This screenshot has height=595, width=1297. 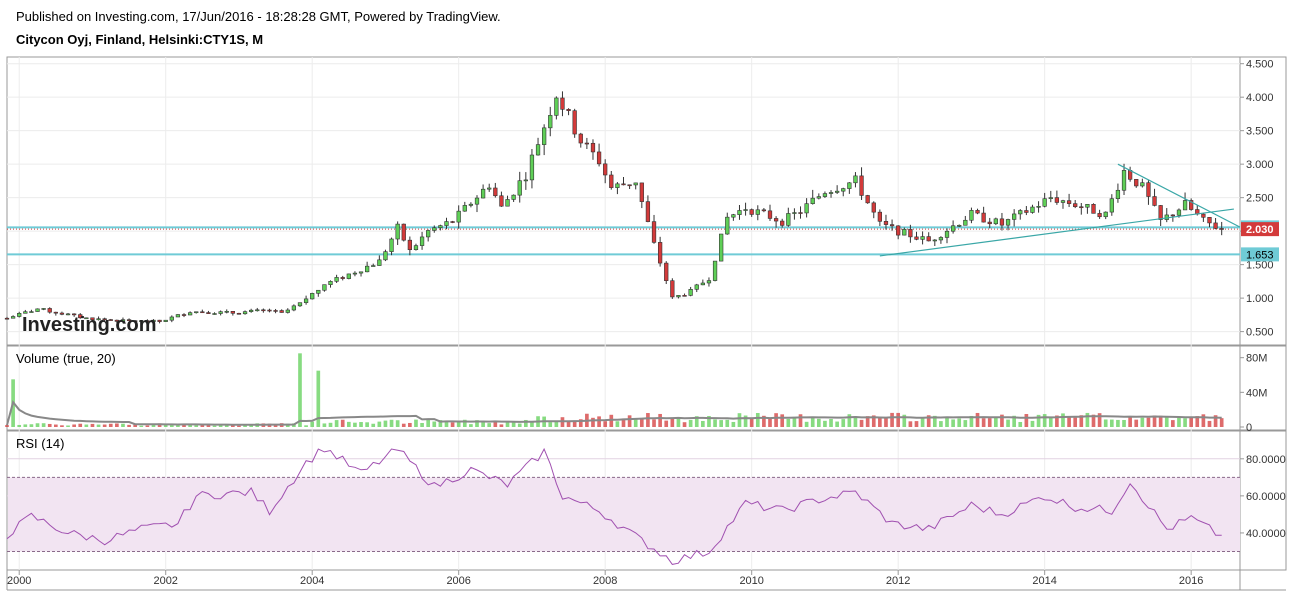 What do you see at coordinates (1260, 199) in the screenshot?
I see `price-tick-label: 2.500` at bounding box center [1260, 199].